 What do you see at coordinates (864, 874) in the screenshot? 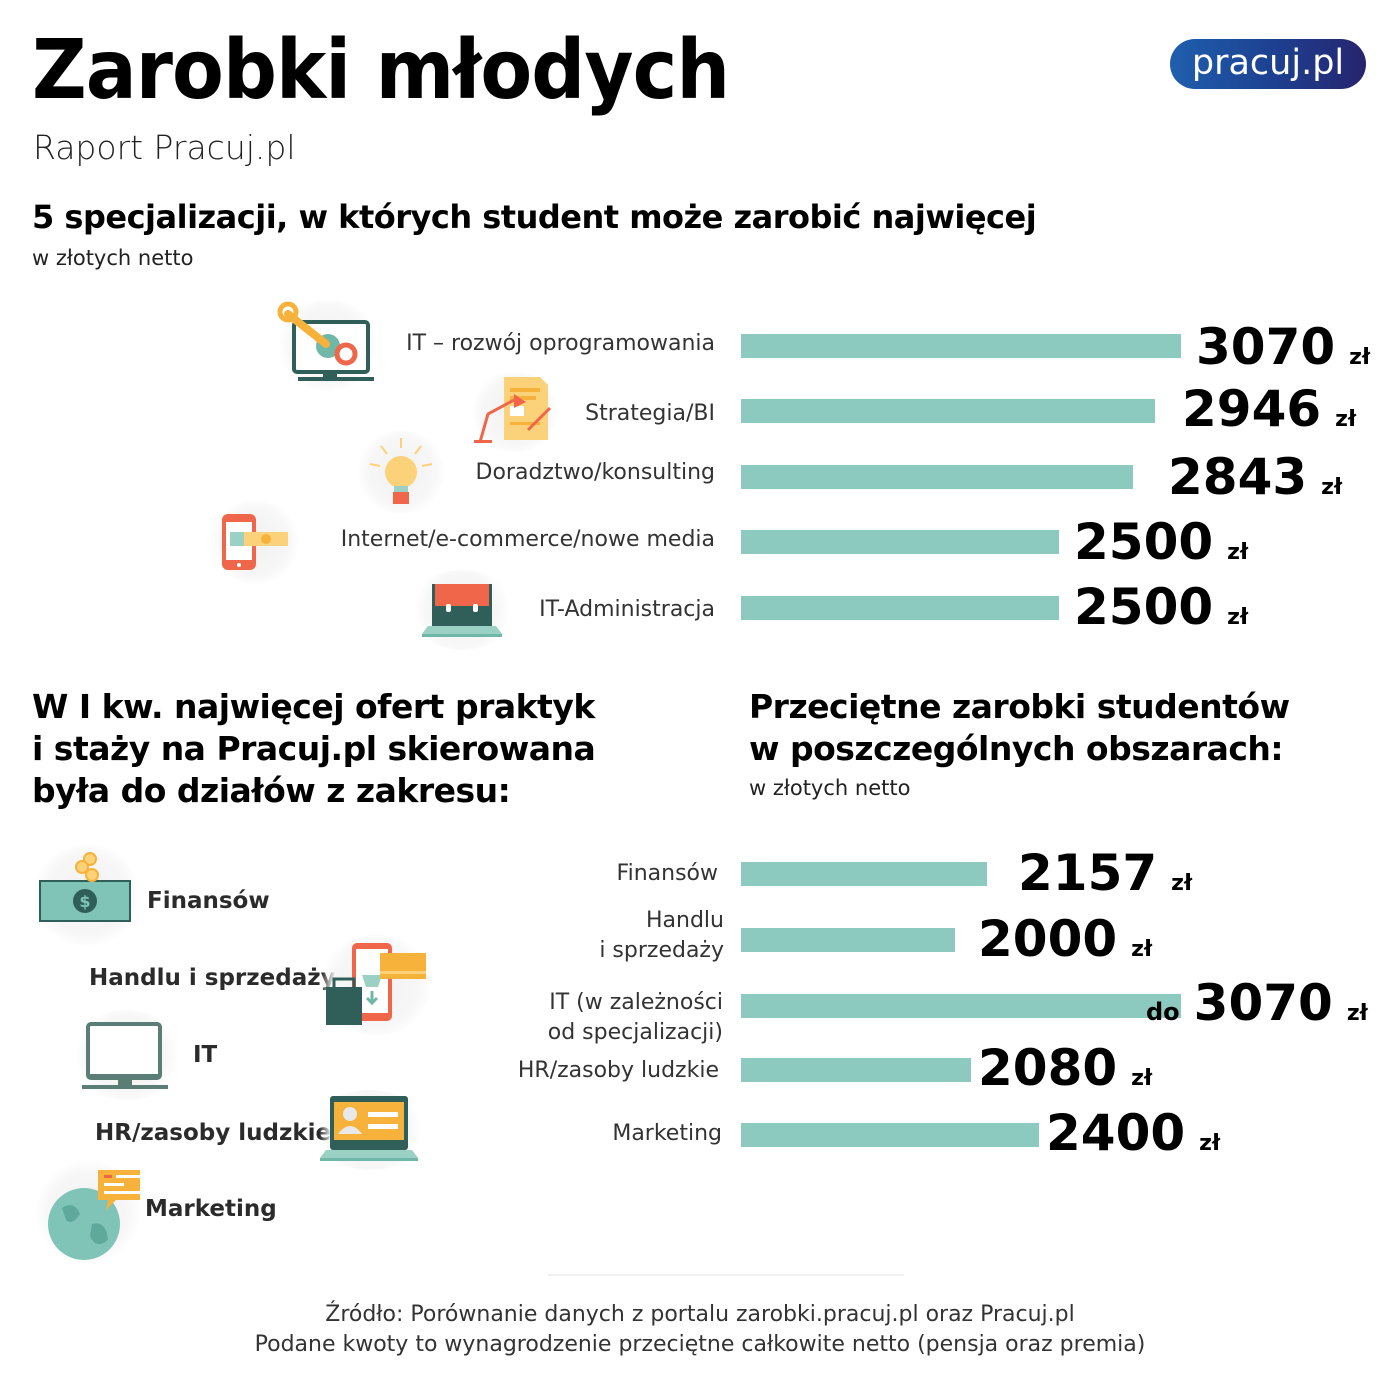
I see `bar-finance` at bounding box center [864, 874].